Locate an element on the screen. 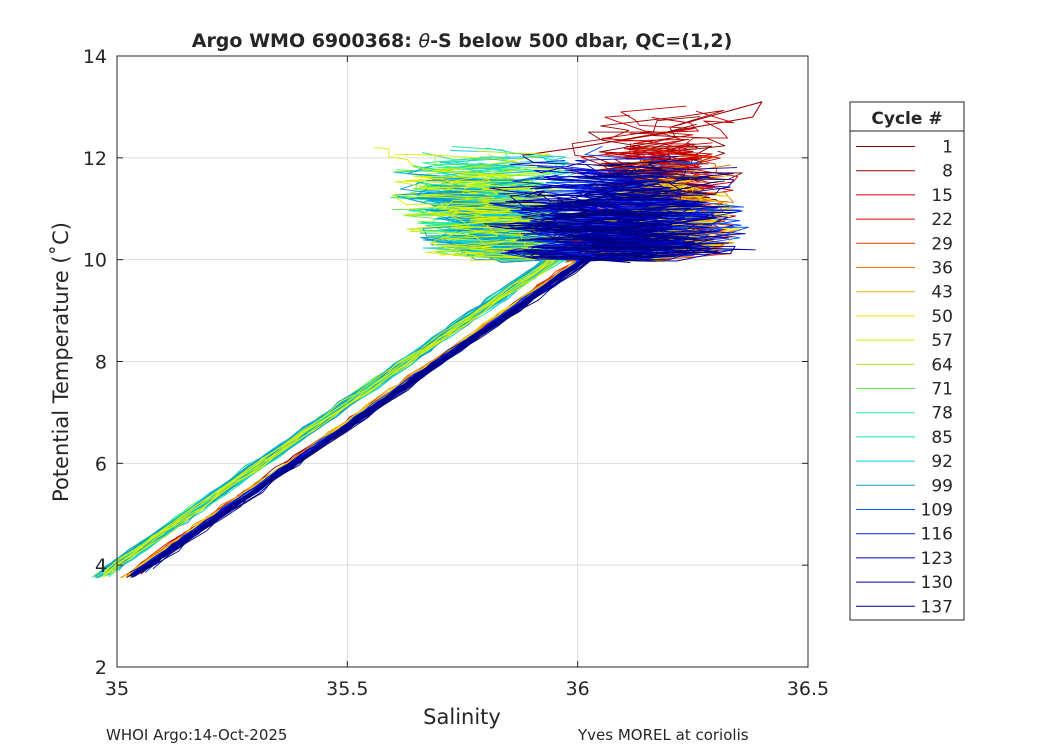 The height and width of the screenshot is (754, 1050). legend-title: Cycle # is located at coordinates (906, 119).